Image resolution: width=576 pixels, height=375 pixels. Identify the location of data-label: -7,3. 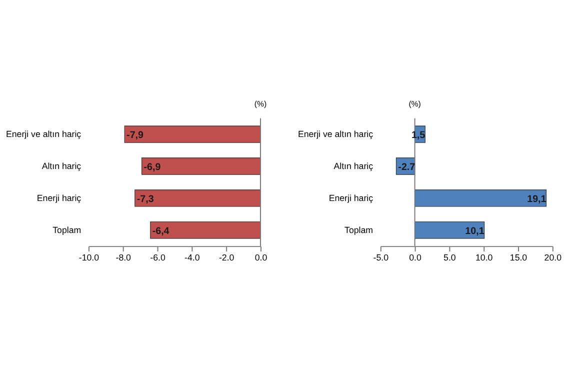
(145, 200).